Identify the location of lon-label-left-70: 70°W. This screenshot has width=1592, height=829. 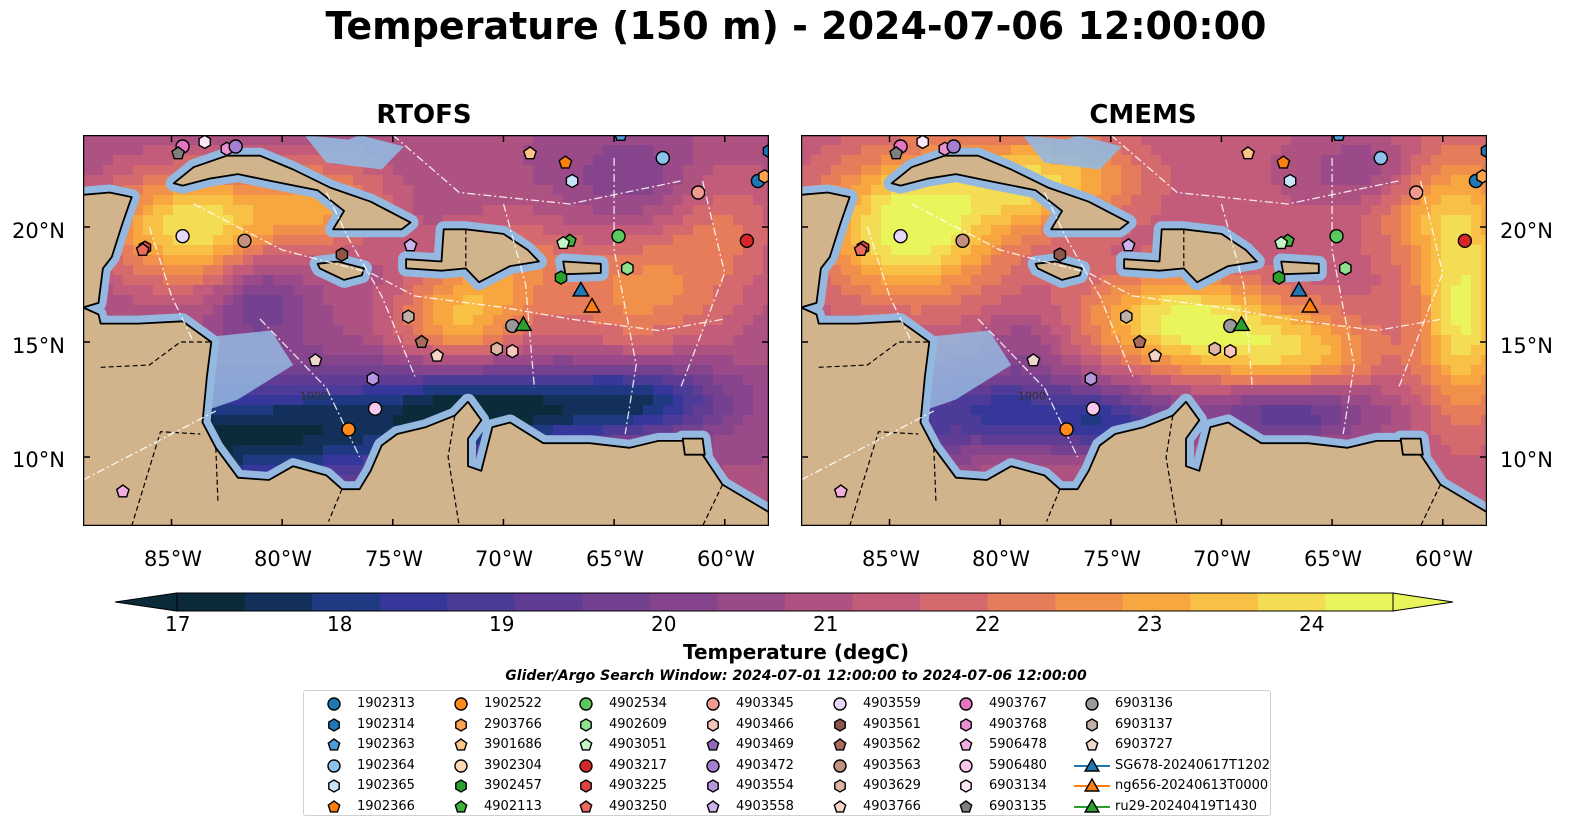
(504, 559).